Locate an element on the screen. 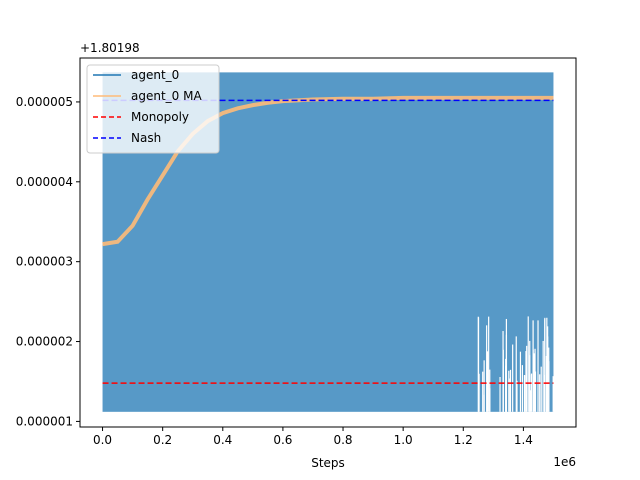 This screenshot has height=480, width=640. x-tick-label: 0.2 is located at coordinates (162, 440).